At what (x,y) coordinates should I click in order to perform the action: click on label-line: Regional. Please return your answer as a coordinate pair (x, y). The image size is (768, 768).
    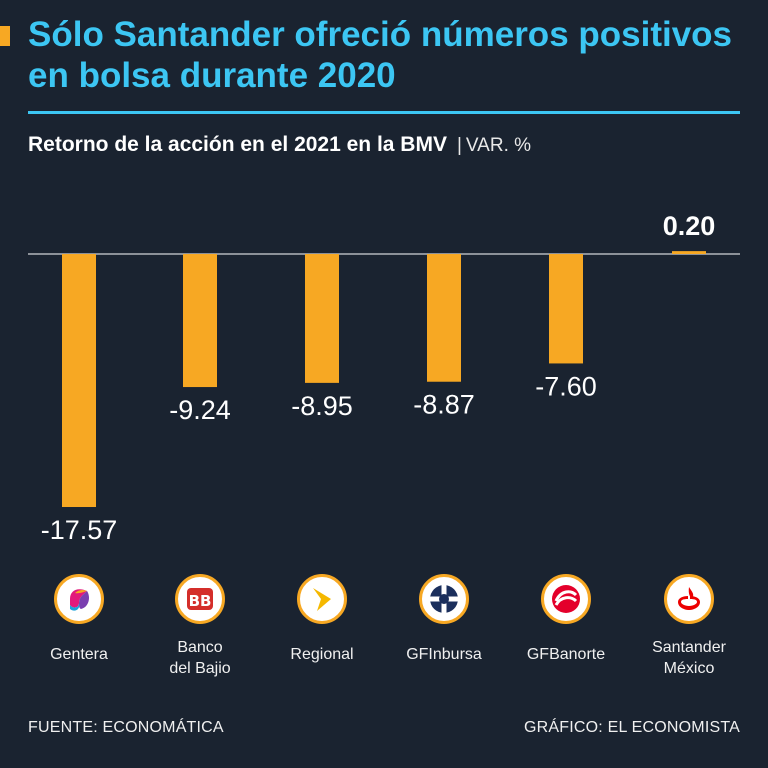
    Looking at the image, I should click on (322, 654).